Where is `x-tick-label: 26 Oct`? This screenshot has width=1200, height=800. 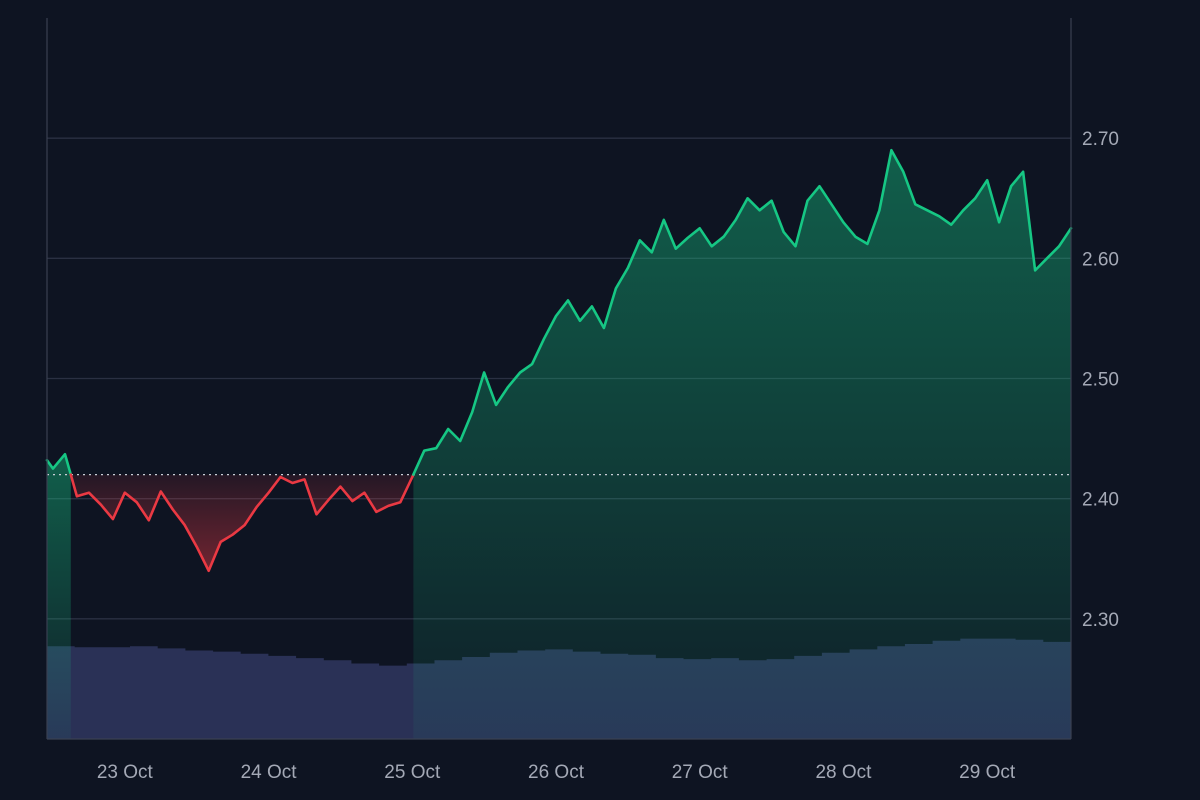
x-tick-label: 26 Oct is located at coordinates (556, 772).